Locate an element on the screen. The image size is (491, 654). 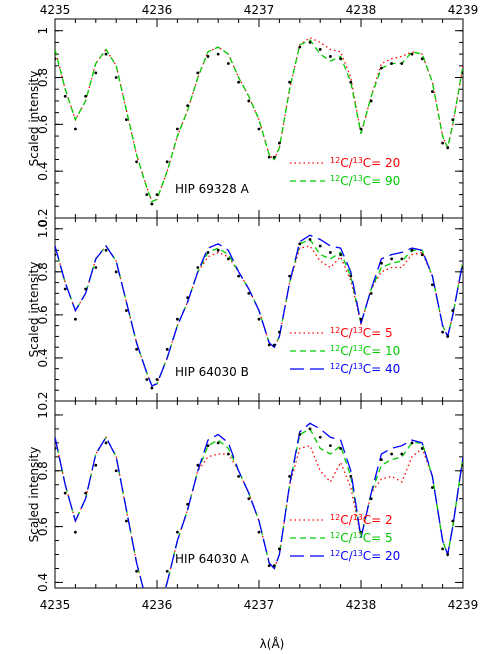
legend-entry: 12C/13C= 5 is located at coordinates (361, 333).